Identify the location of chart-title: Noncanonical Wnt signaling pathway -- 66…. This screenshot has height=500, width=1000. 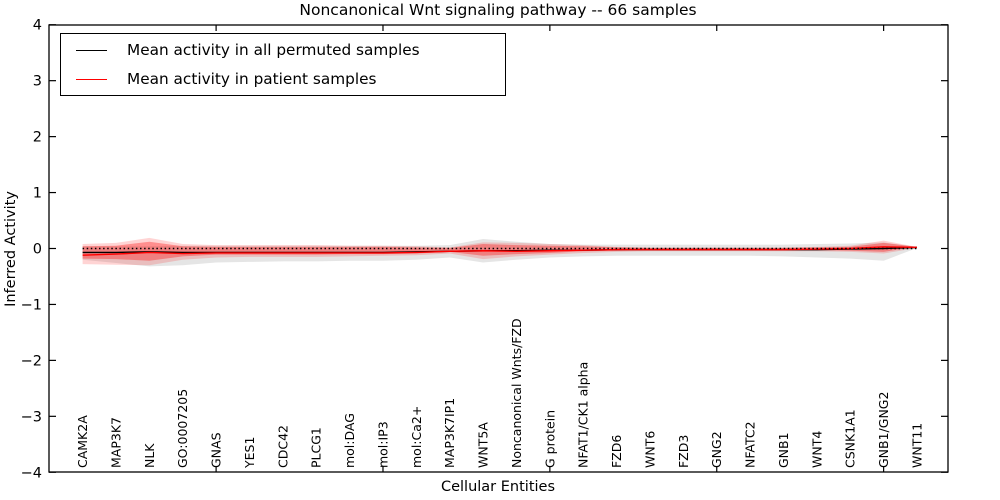
(498, 10).